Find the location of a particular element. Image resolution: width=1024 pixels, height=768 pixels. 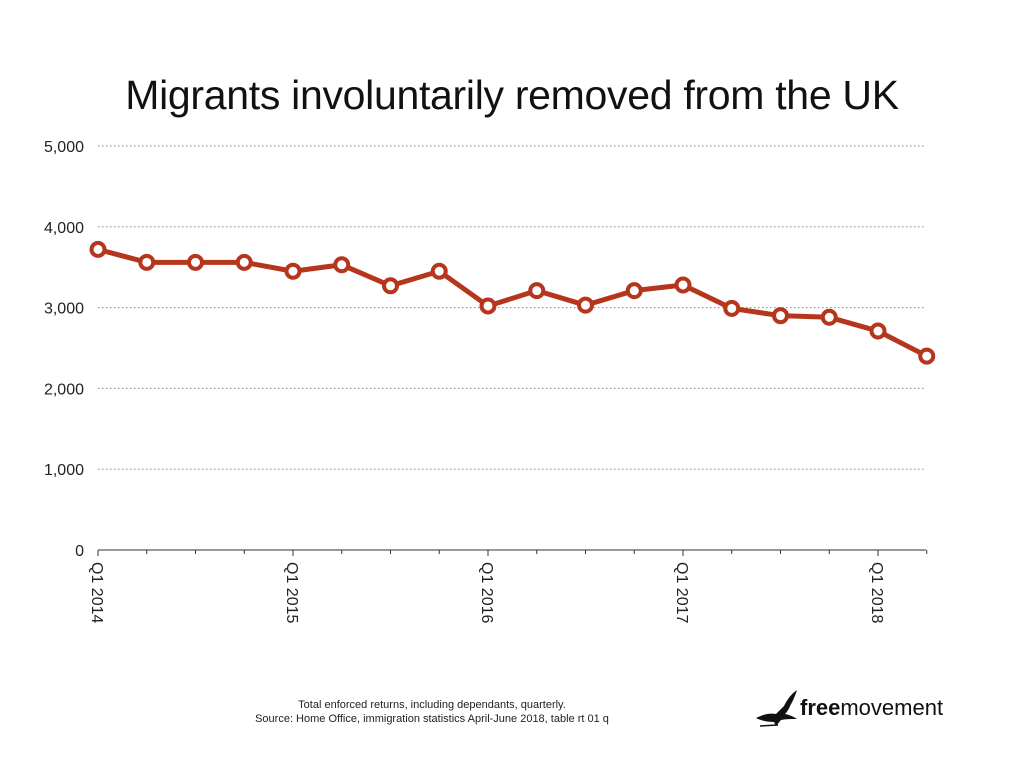

y-tick-label: 2,000 is located at coordinates (64, 389).